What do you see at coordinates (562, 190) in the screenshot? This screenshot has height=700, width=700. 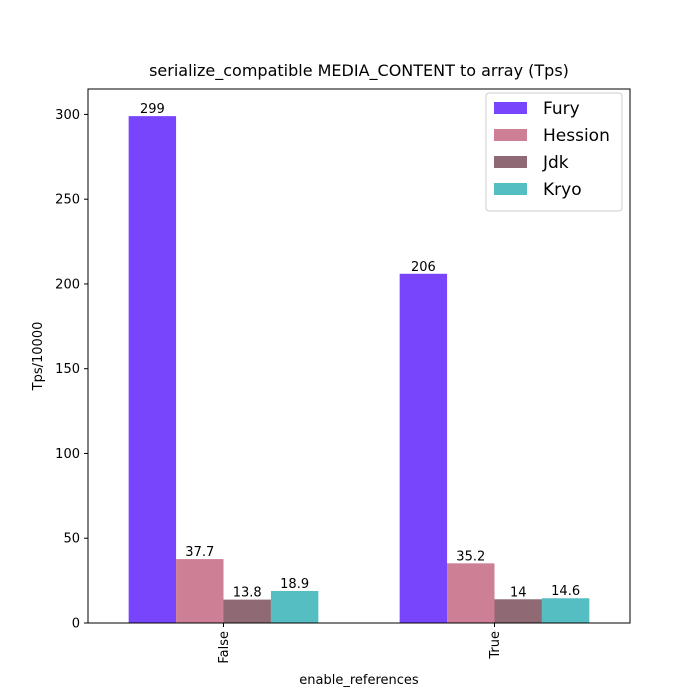 I see `legend-label-kryo: Kryo` at bounding box center [562, 190].